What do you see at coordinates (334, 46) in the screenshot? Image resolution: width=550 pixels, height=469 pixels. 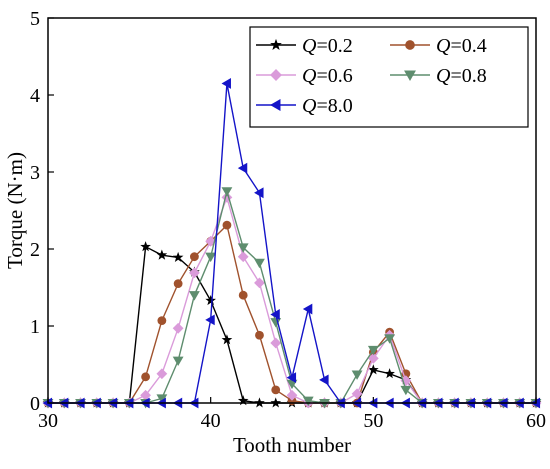 I see `legend-label-val: =0.2` at bounding box center [334, 46].